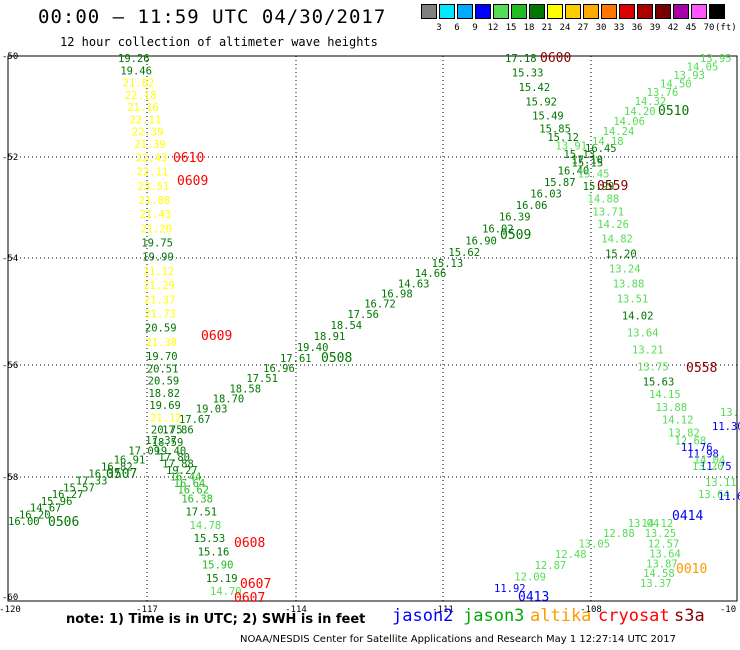  Describe the element at coordinates (414, 284) in the screenshot. I see `track-diagonal-value: 14.63` at that location.